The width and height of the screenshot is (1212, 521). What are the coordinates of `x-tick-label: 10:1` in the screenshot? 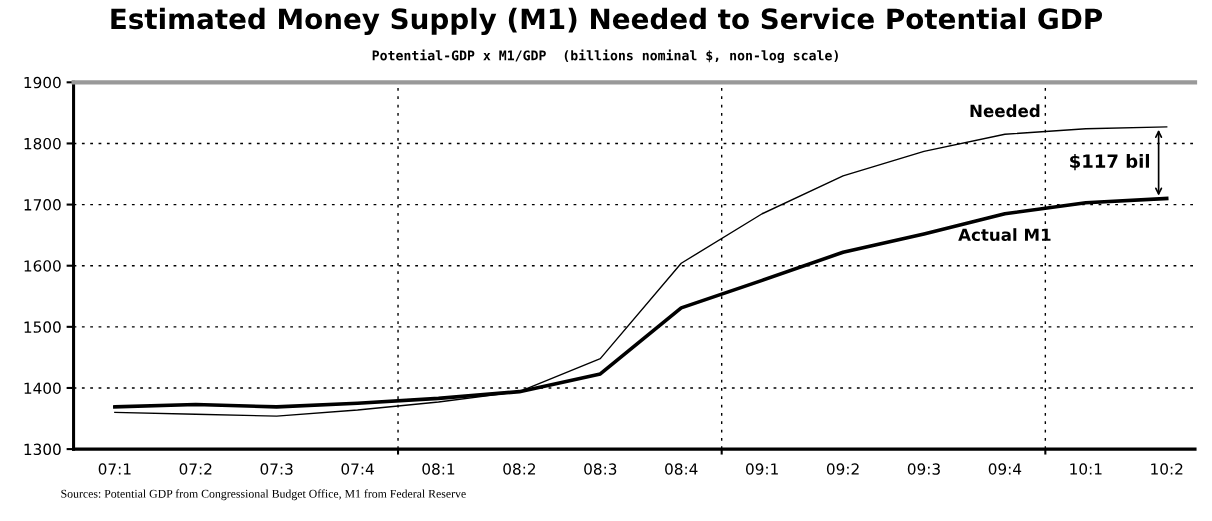 It's located at (1086, 469).